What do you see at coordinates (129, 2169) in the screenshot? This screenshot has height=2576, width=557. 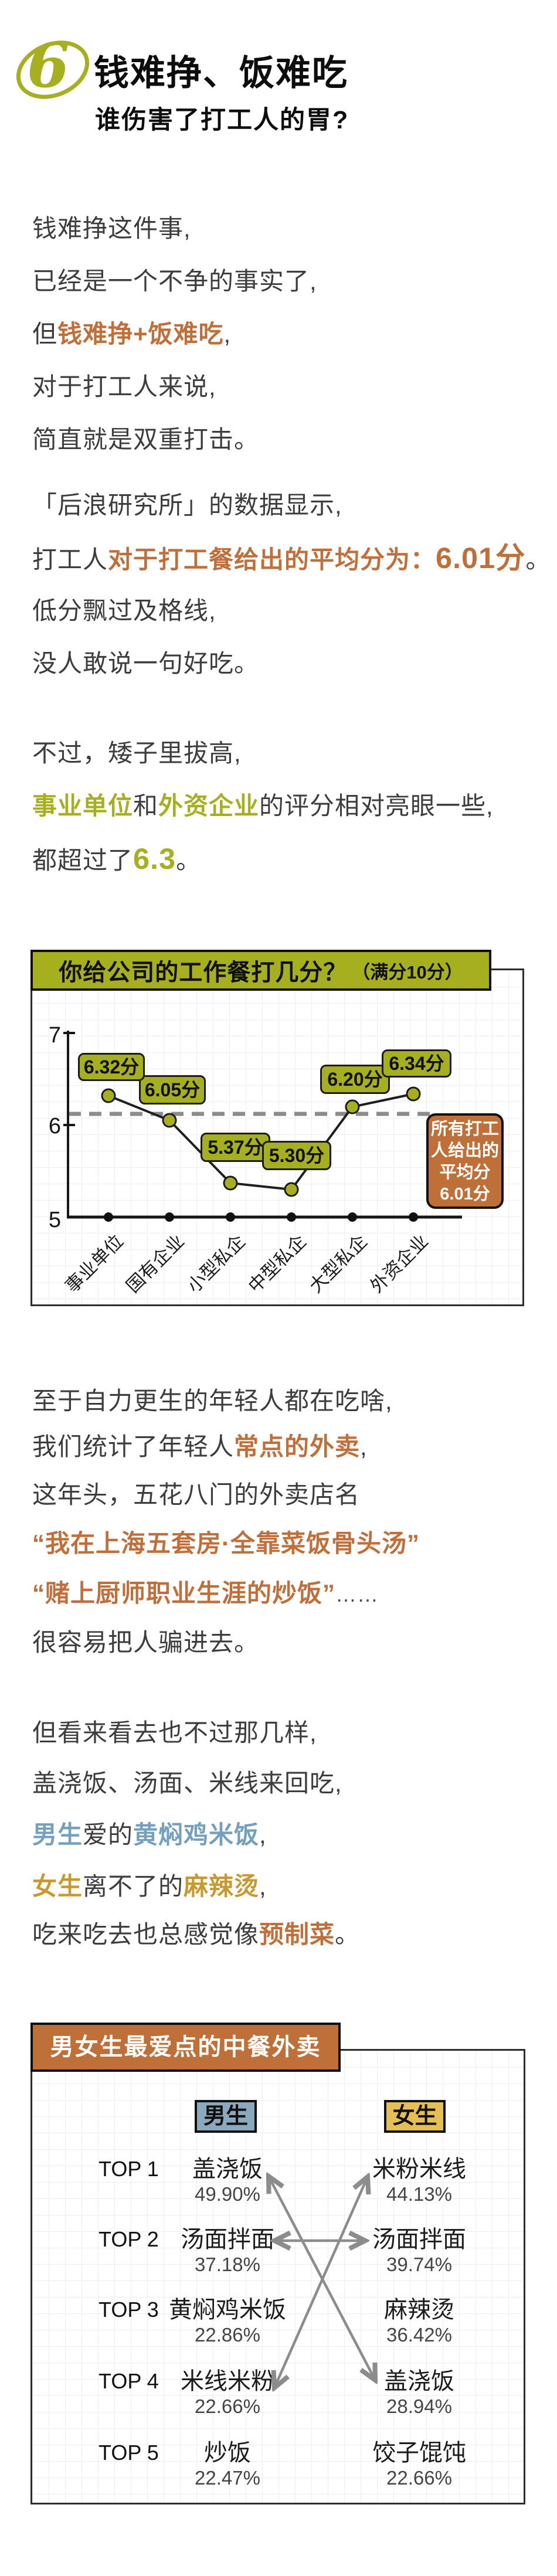 I see `rank-label: TOP 1` at bounding box center [129, 2169].